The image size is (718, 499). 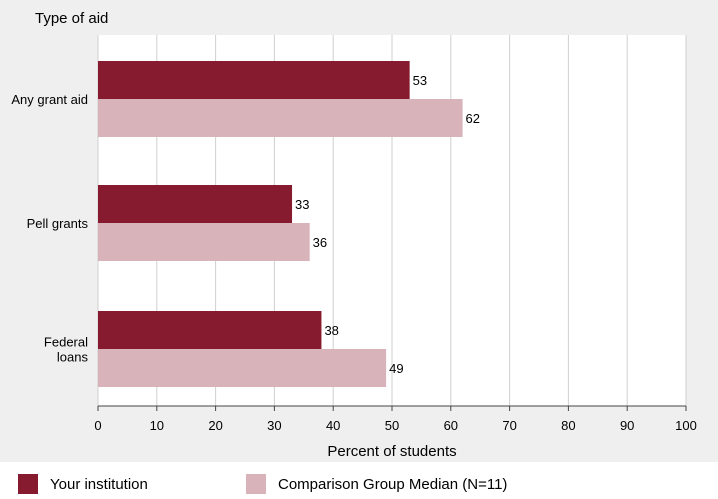 I want to click on category-label: Federal loans, so click(x=66, y=350).